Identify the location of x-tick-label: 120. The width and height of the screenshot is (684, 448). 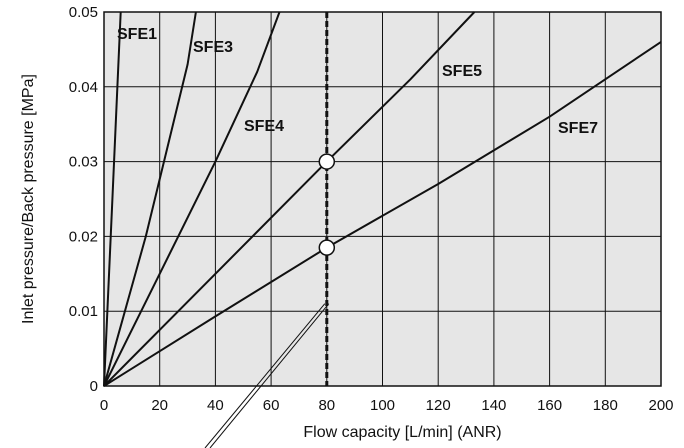
(438, 405).